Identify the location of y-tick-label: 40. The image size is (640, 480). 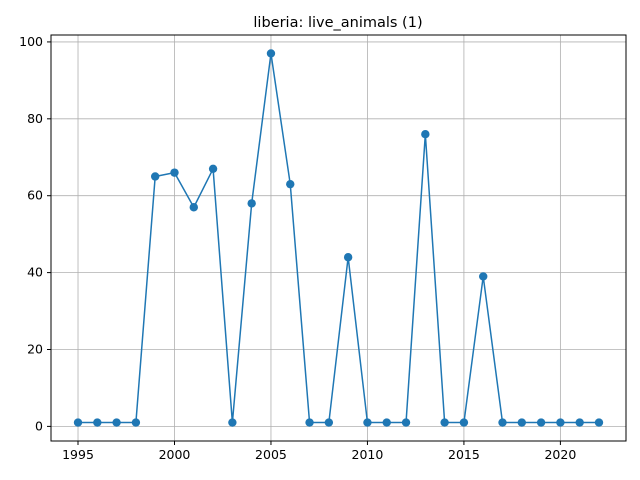
(35, 272).